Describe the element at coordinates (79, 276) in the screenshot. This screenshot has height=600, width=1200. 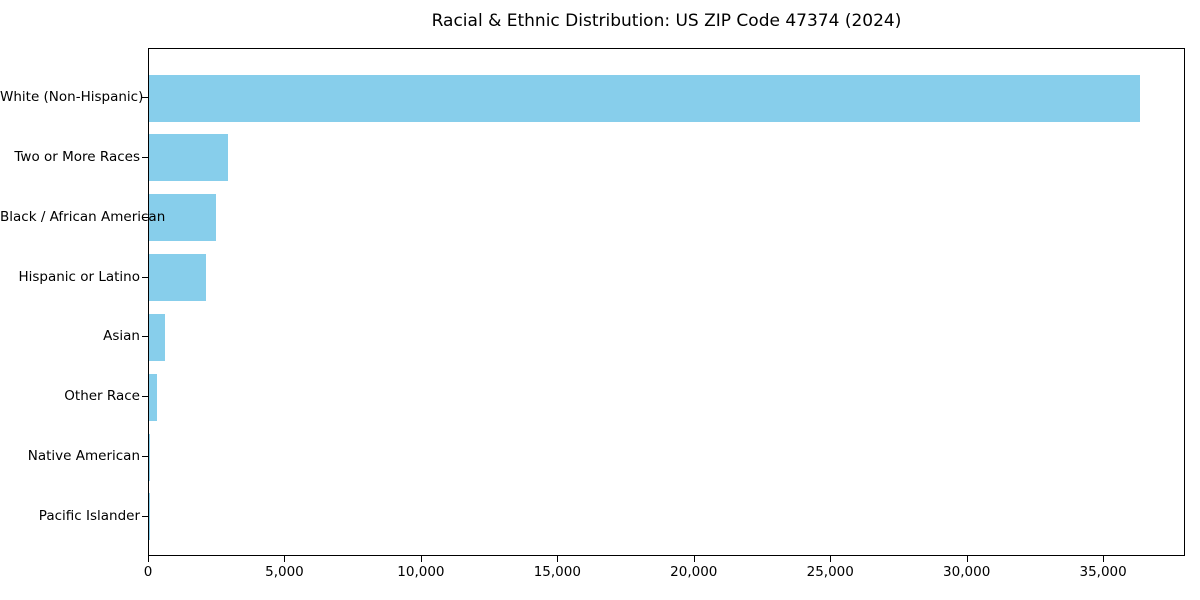
I see `y-axis-label: Hispanic or Latino` at that location.